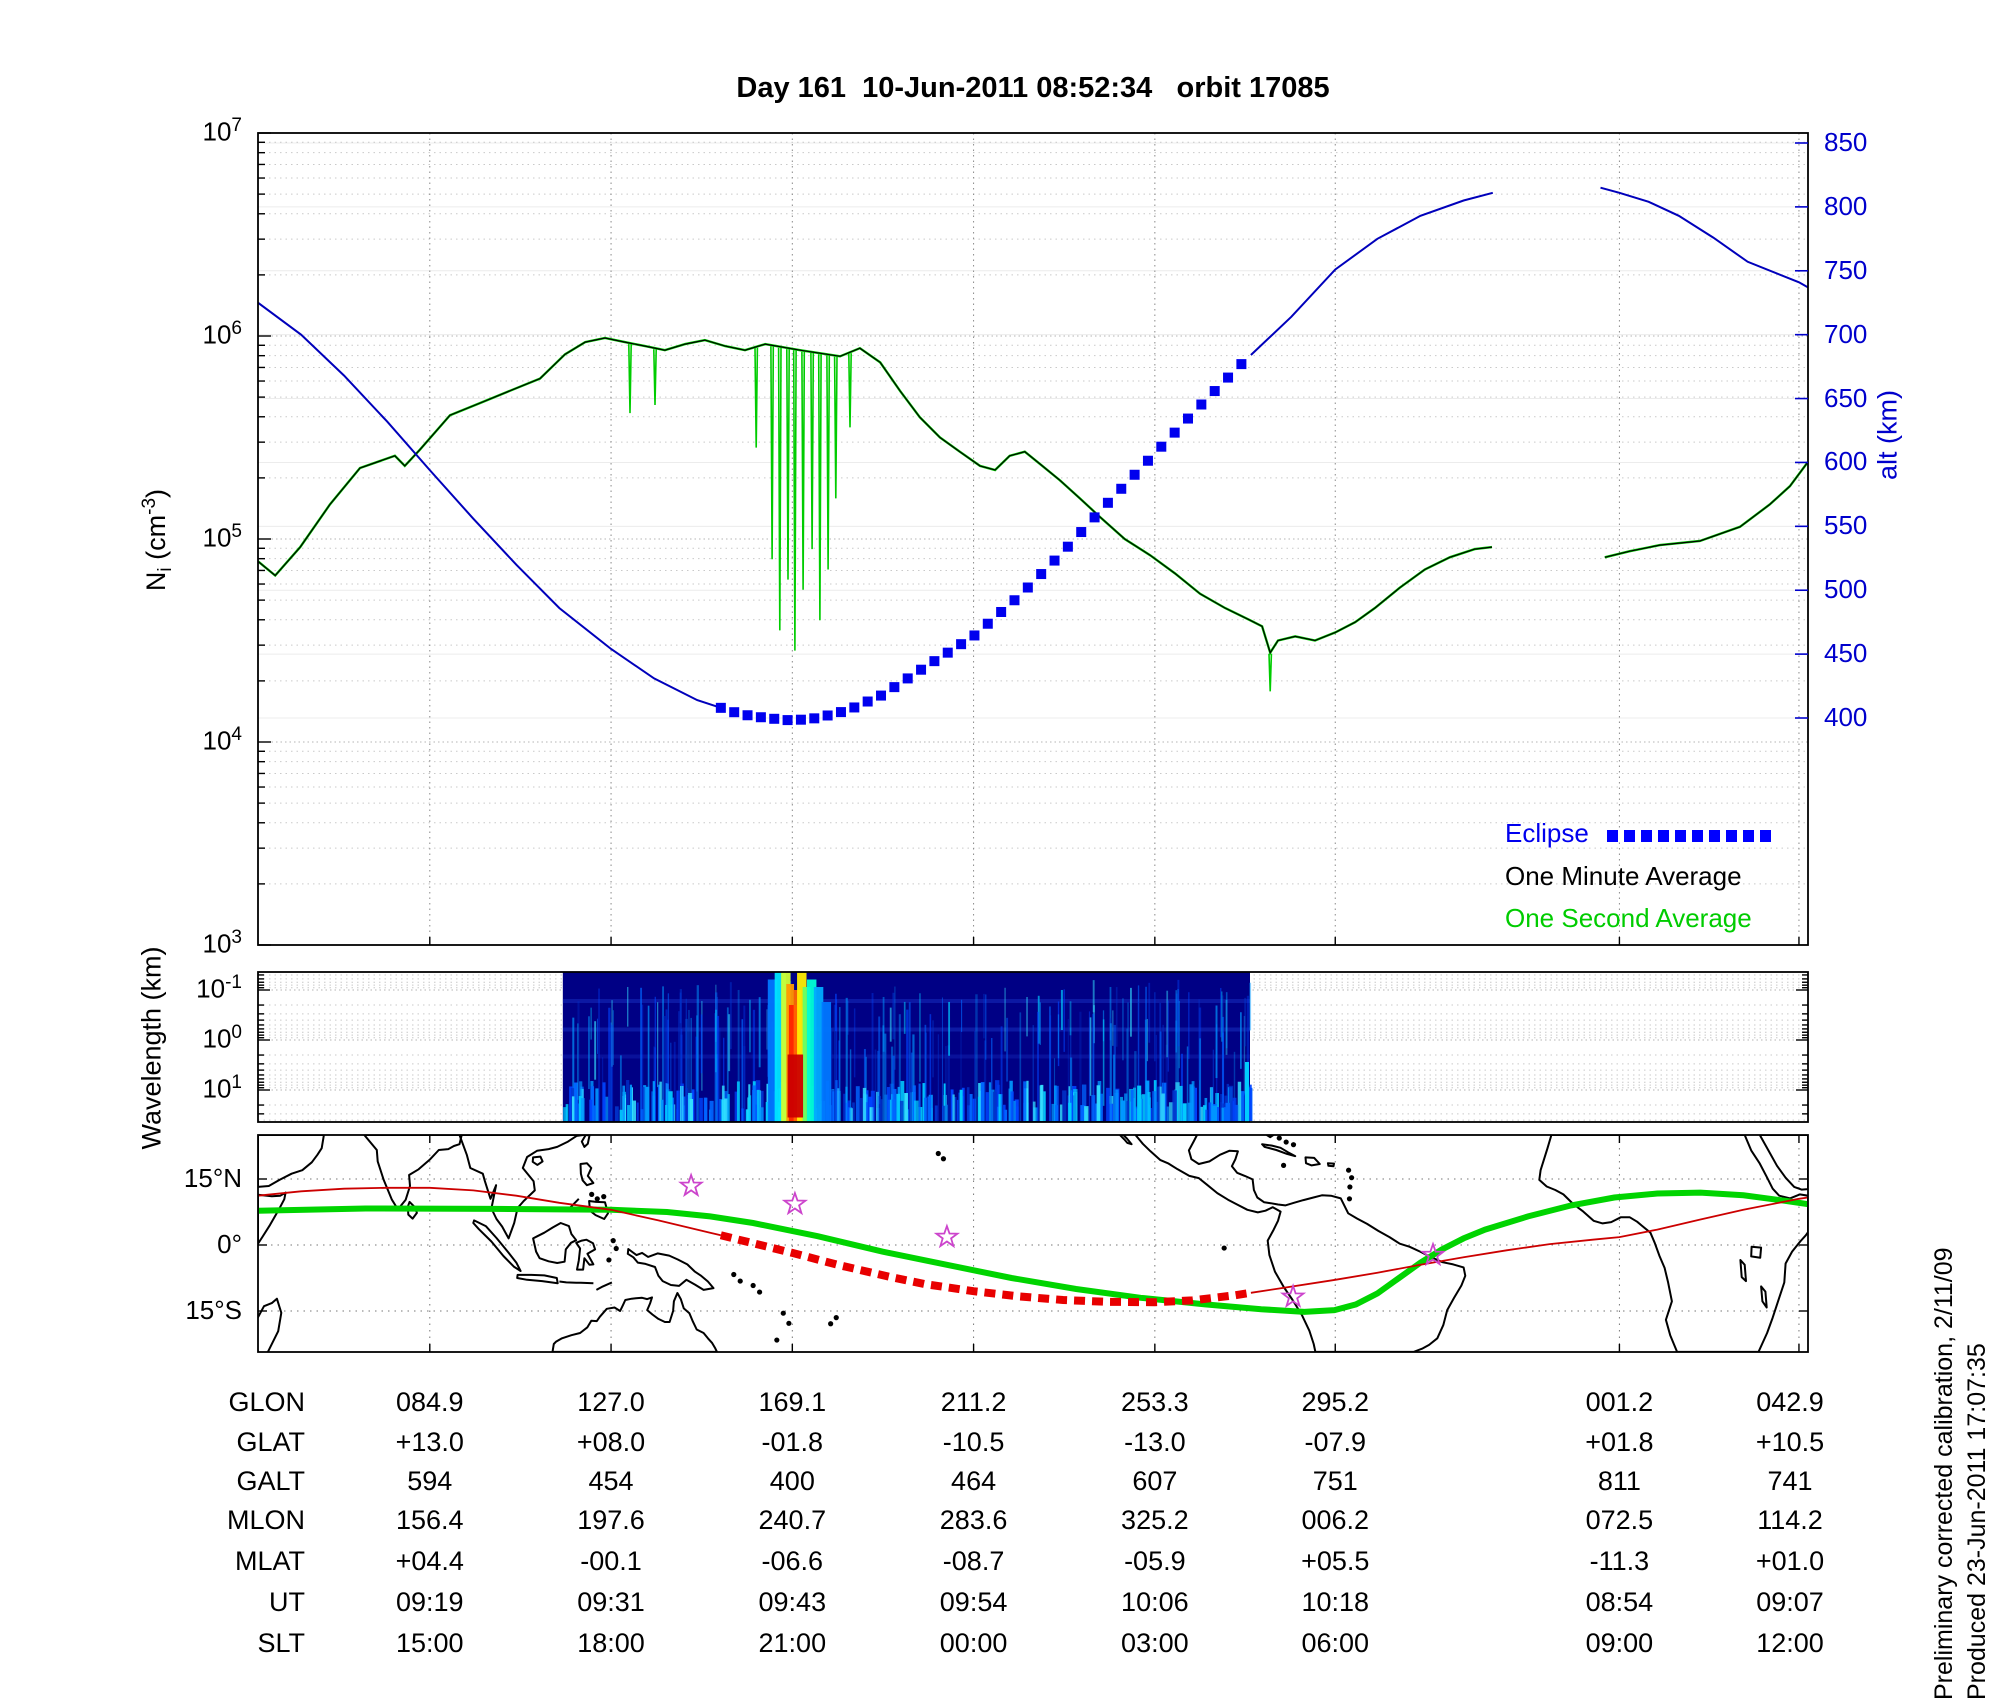  Describe the element at coordinates (291, 1161) in the screenshot. I see `coast-arabia` at that location.